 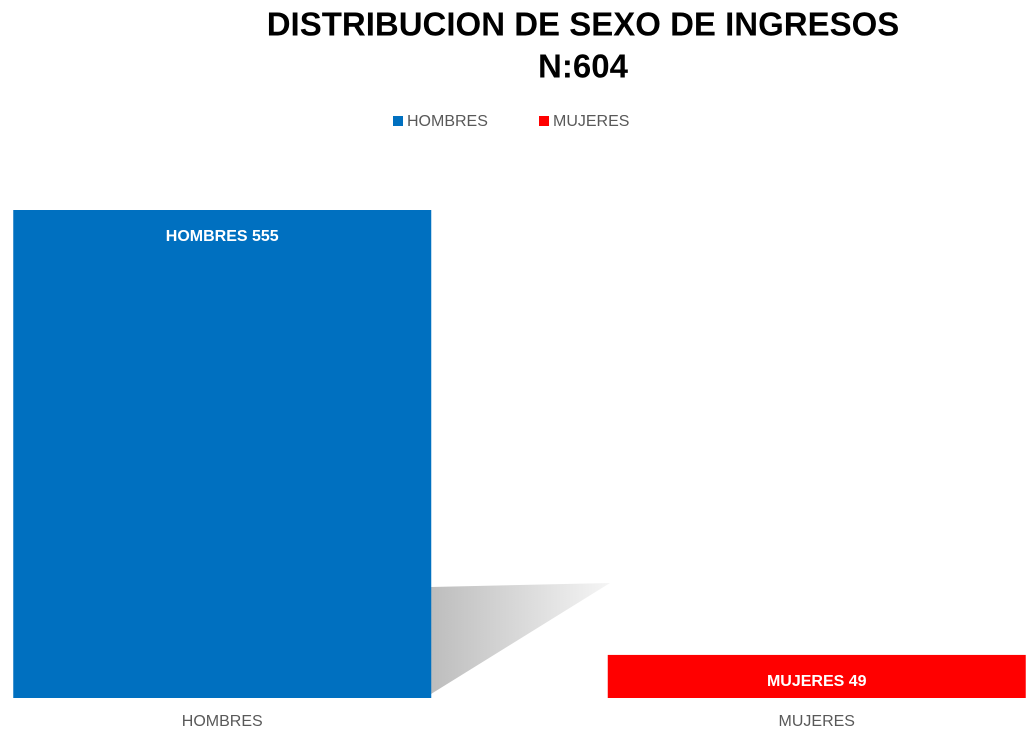 What do you see at coordinates (222, 721) in the screenshot?
I see `x-tick-label: HOMBRES` at bounding box center [222, 721].